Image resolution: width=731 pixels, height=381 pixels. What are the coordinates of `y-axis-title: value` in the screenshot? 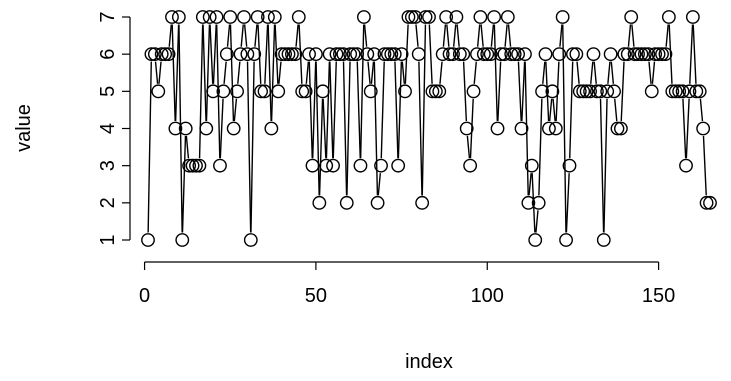 It's located at (24, 128).